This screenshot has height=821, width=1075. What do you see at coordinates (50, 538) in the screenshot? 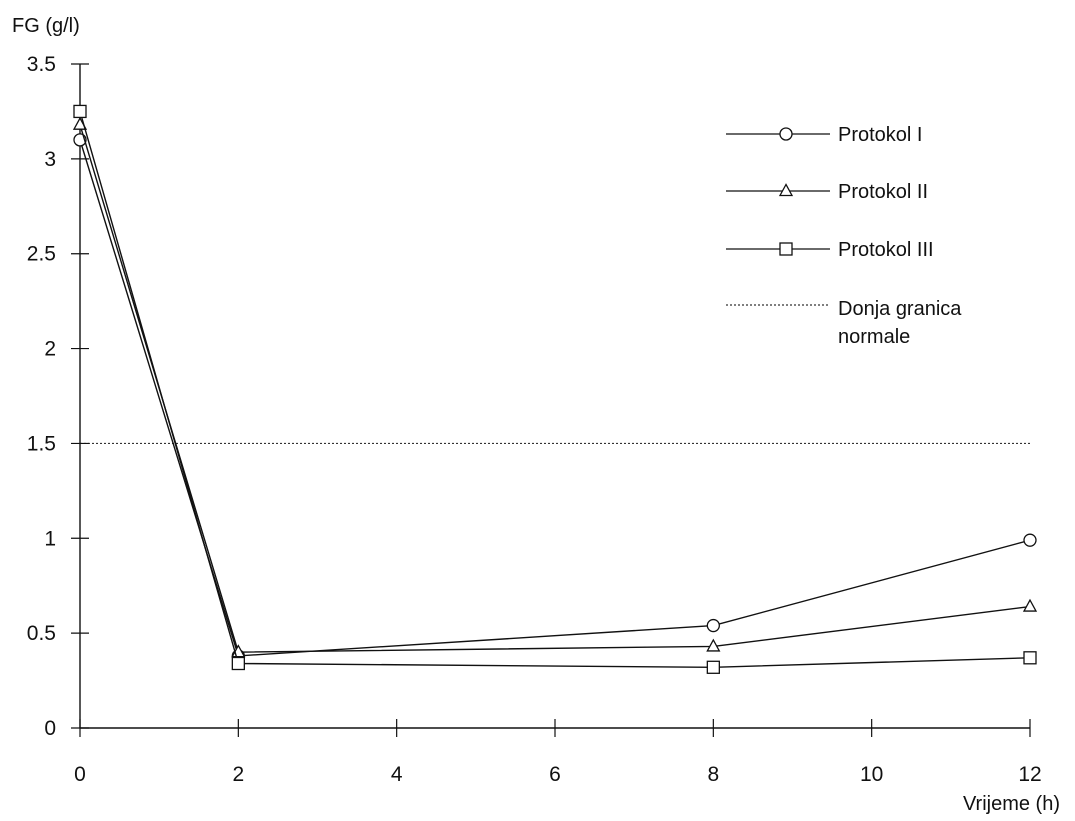
I see `y-tick-label: 1` at bounding box center [50, 538].